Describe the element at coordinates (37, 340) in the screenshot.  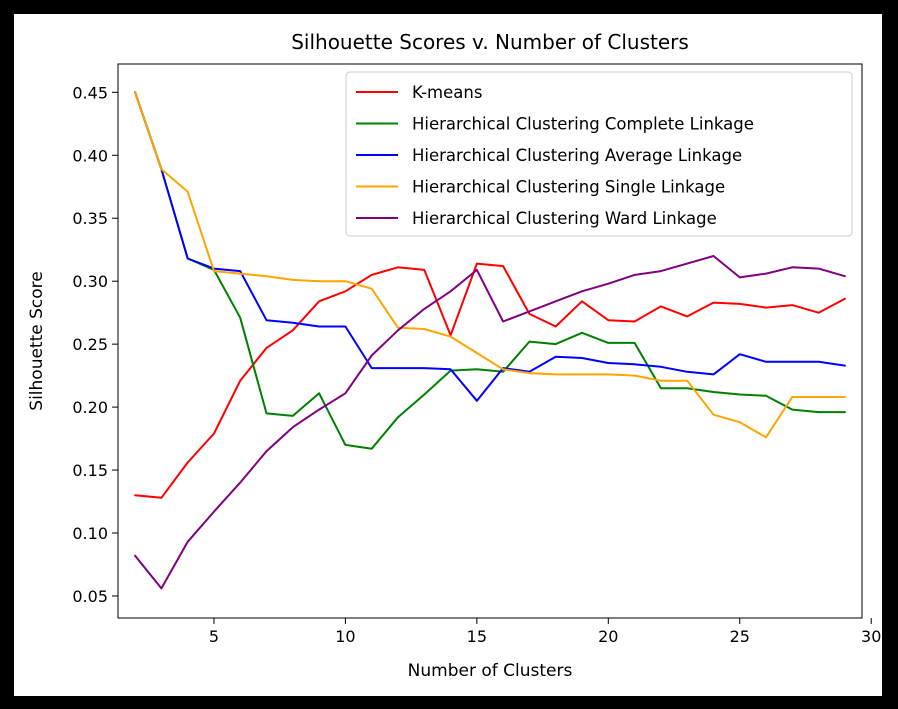
I see `y-axis-label: Silhouette Score` at that location.